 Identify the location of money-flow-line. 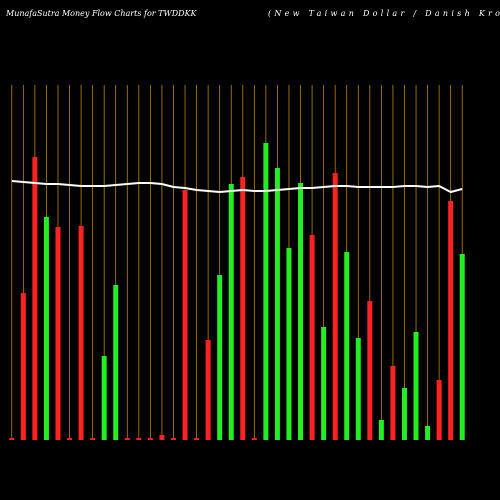
(237, 187).